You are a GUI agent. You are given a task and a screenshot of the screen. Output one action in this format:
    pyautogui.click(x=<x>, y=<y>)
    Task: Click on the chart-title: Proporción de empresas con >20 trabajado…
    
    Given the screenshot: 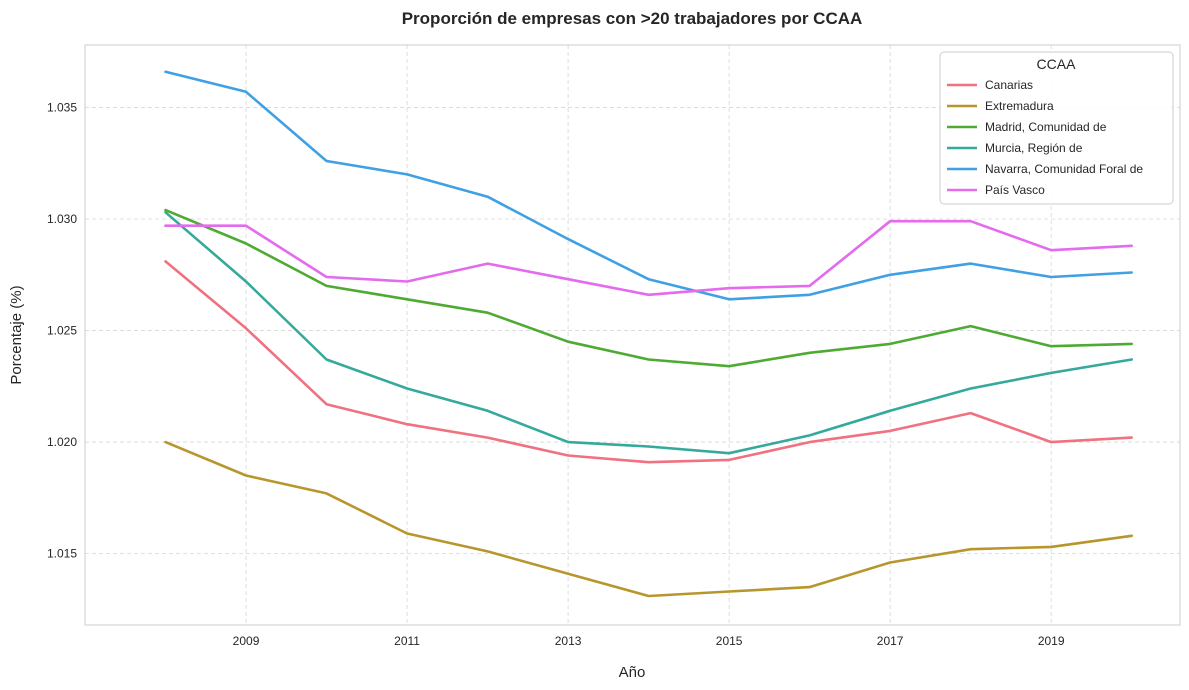 What is the action you would take?
    pyautogui.click(x=632, y=18)
    